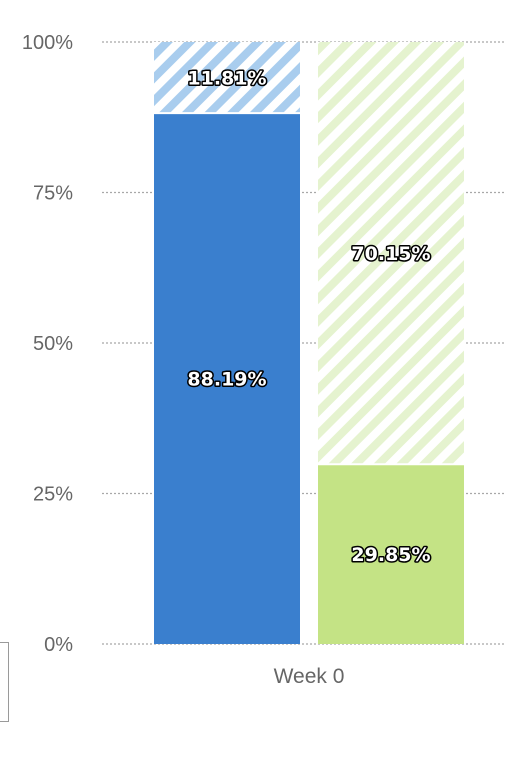 The image size is (506, 772). I want to click on data-label: 70.15%, so click(390, 254).